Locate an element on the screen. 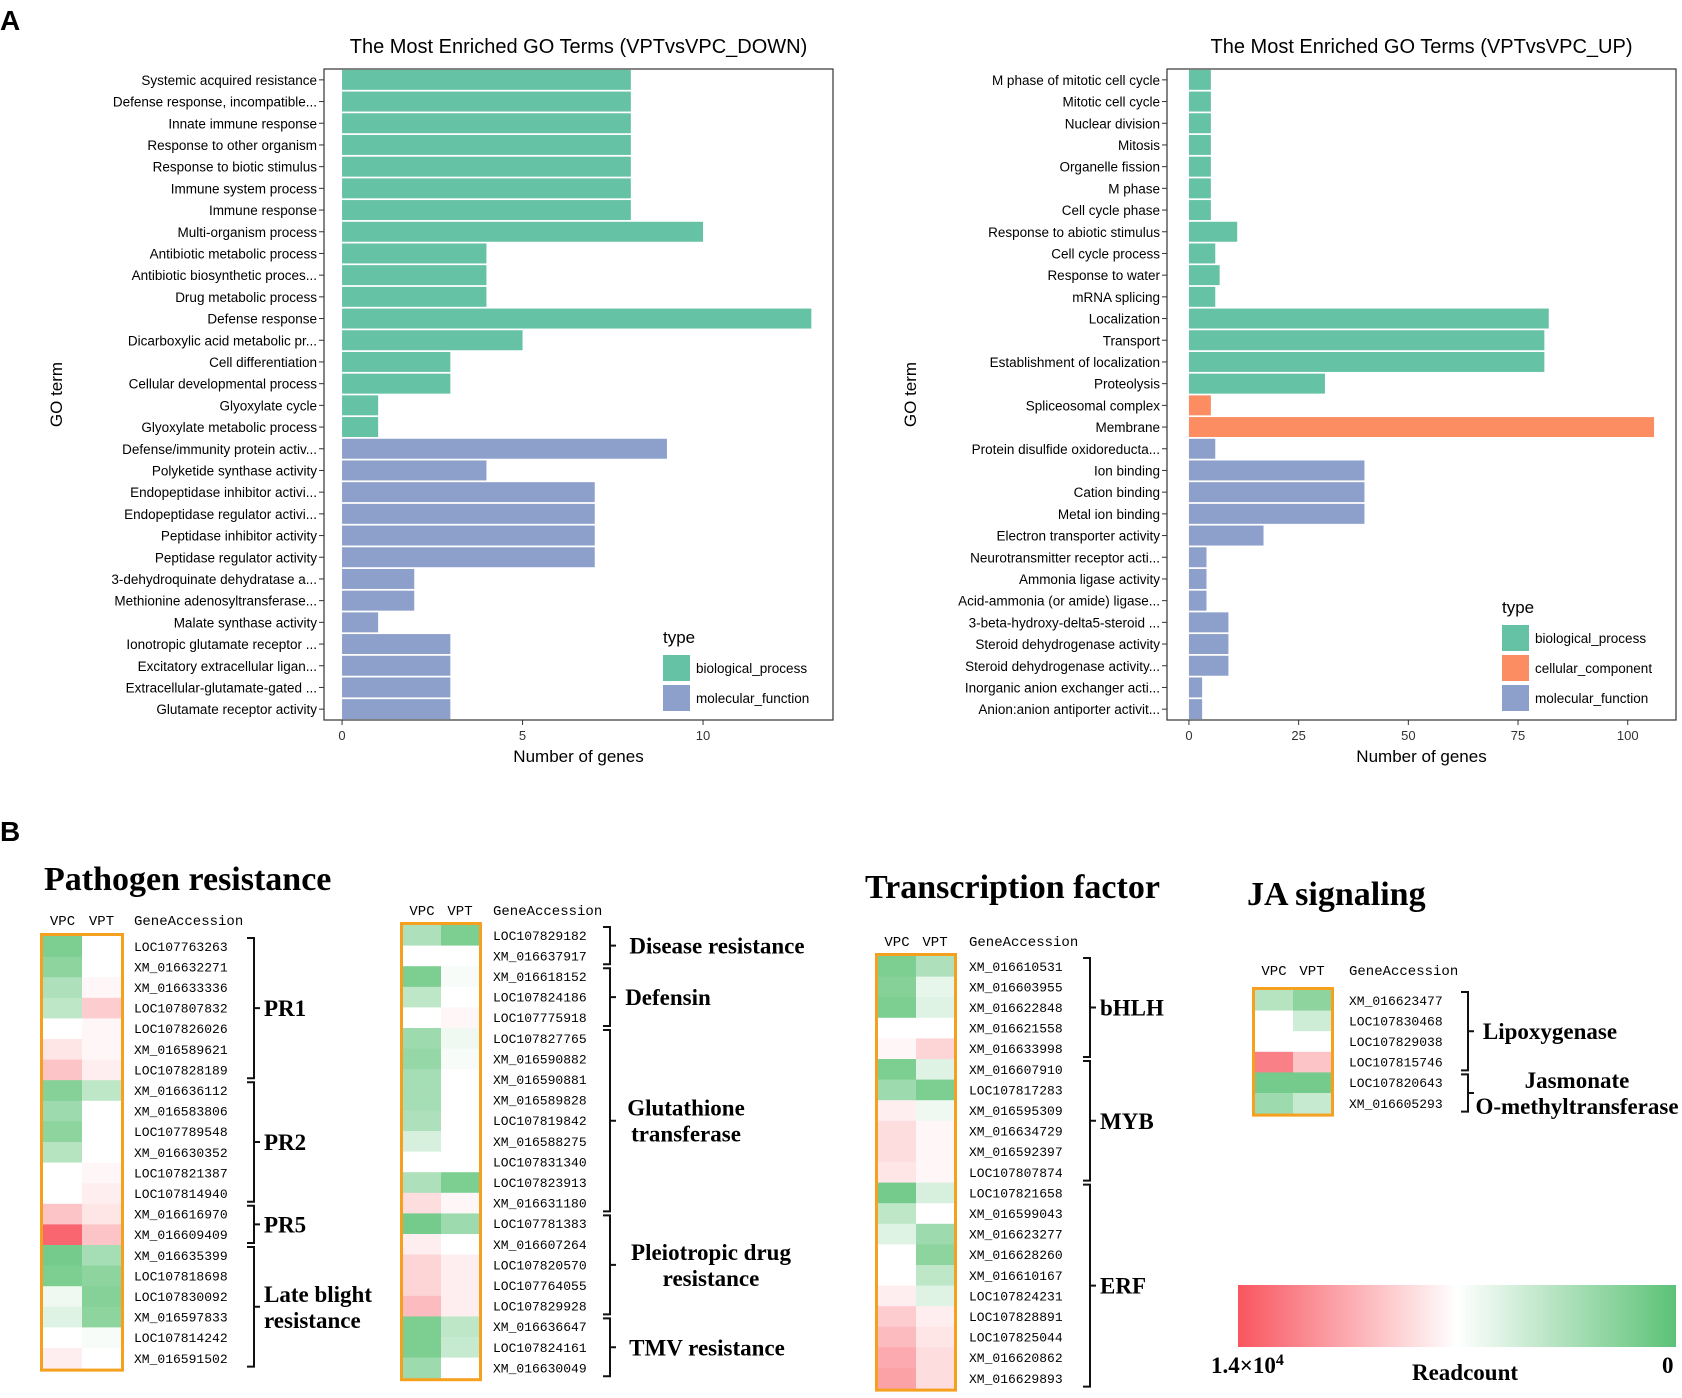 The height and width of the screenshot is (1398, 1682). bar-ionotropic-glutamate-receptor is located at coordinates (396, 644).